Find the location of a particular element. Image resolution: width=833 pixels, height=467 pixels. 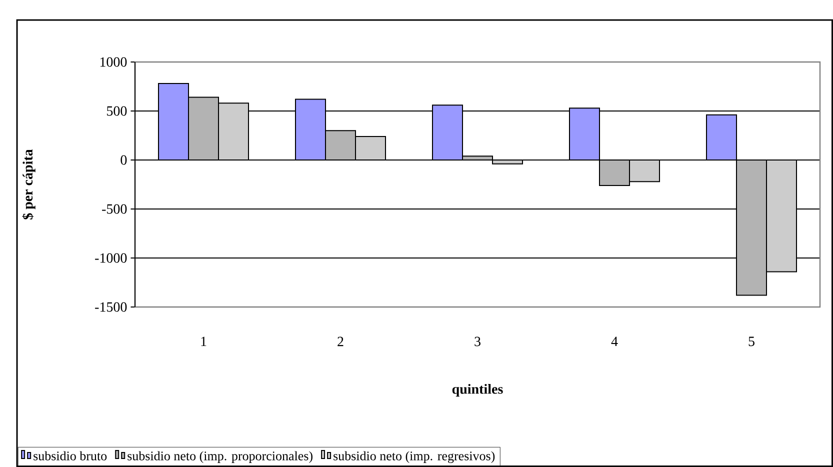

y-tick-label: 1000 is located at coordinates (113, 62).